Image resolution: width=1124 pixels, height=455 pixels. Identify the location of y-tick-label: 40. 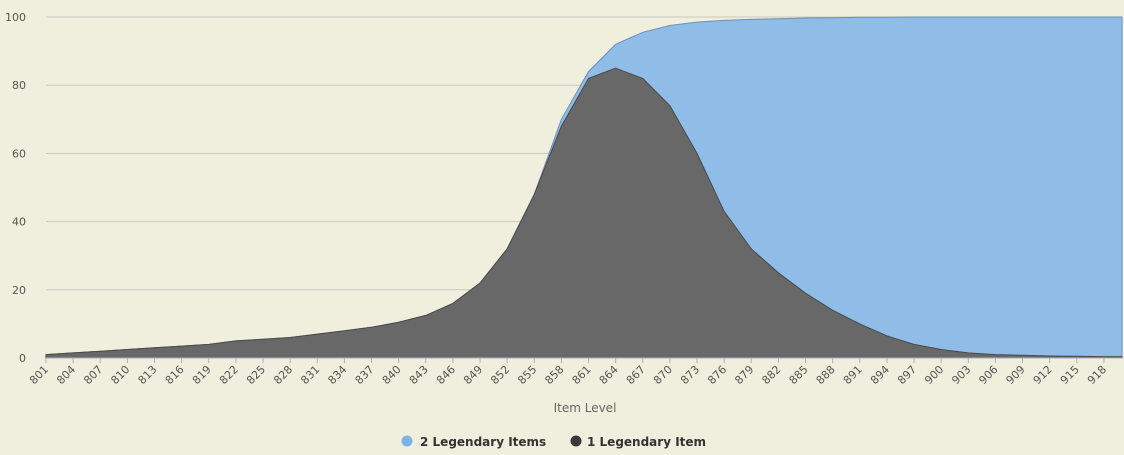
(19, 222).